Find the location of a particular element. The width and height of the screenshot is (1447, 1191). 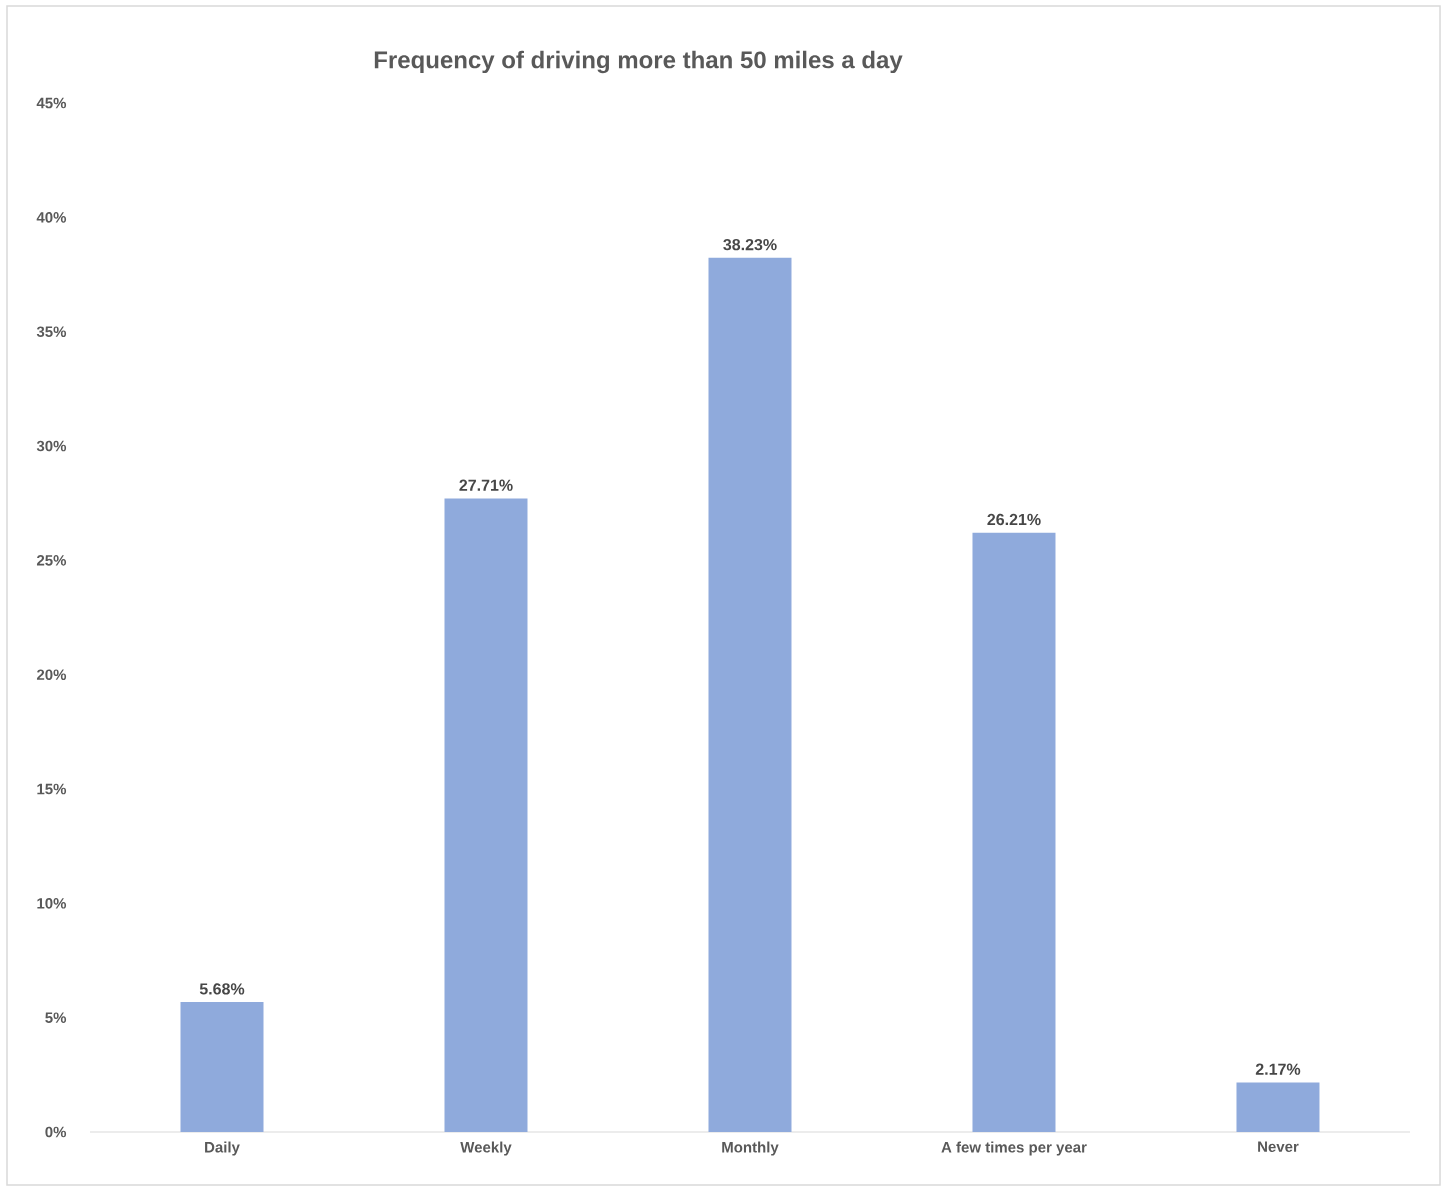

x-tick-label: Monthly is located at coordinates (750, 1148).